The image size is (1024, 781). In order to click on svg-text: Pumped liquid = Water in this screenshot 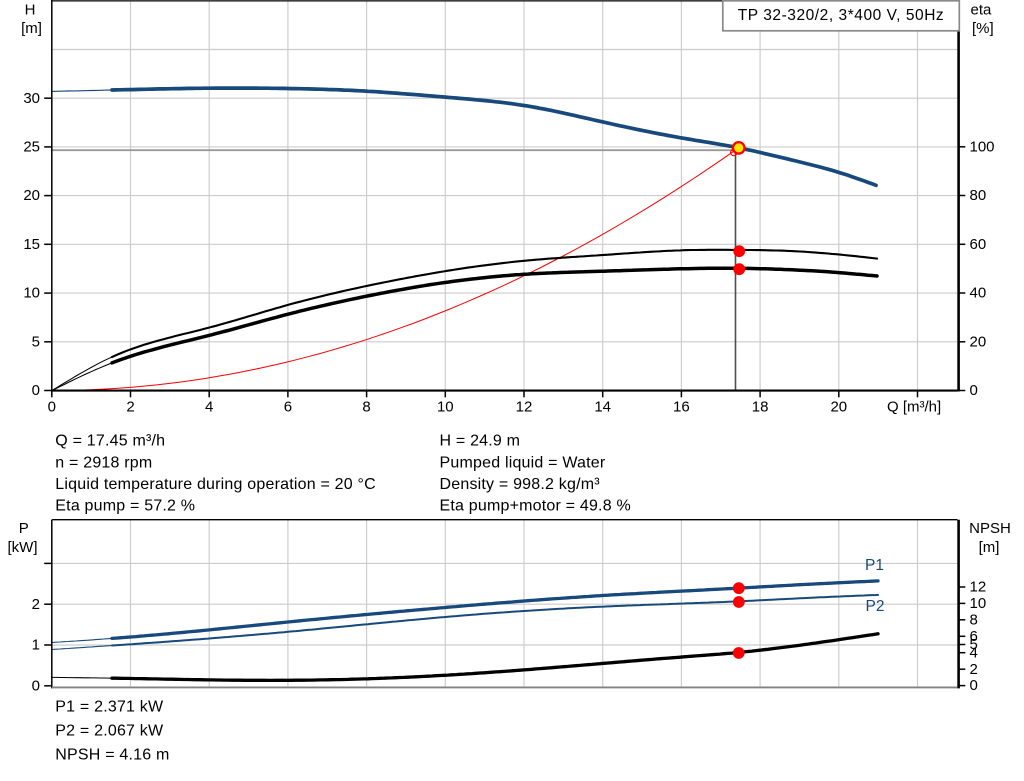, I will do `click(523, 462)`.